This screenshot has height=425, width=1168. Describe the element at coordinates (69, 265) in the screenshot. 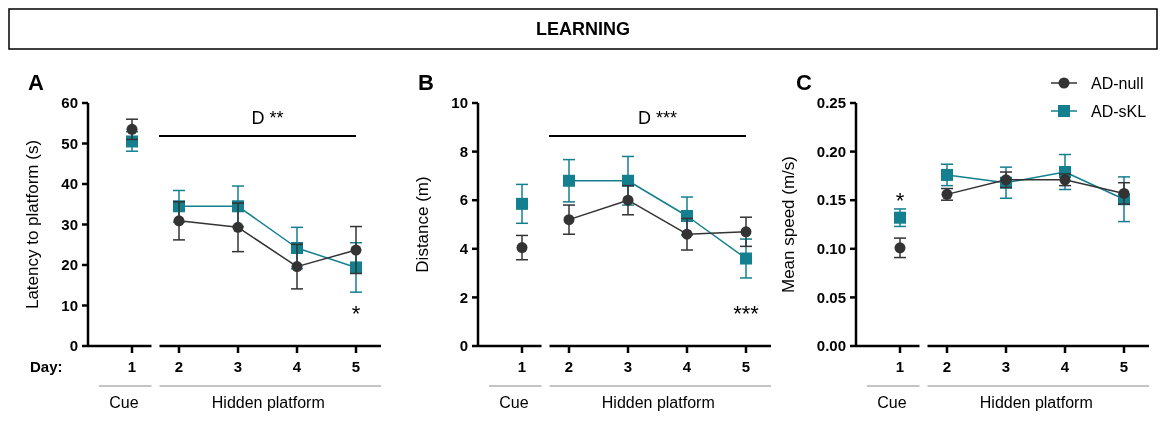

I see `y-tick-label: 20` at that location.